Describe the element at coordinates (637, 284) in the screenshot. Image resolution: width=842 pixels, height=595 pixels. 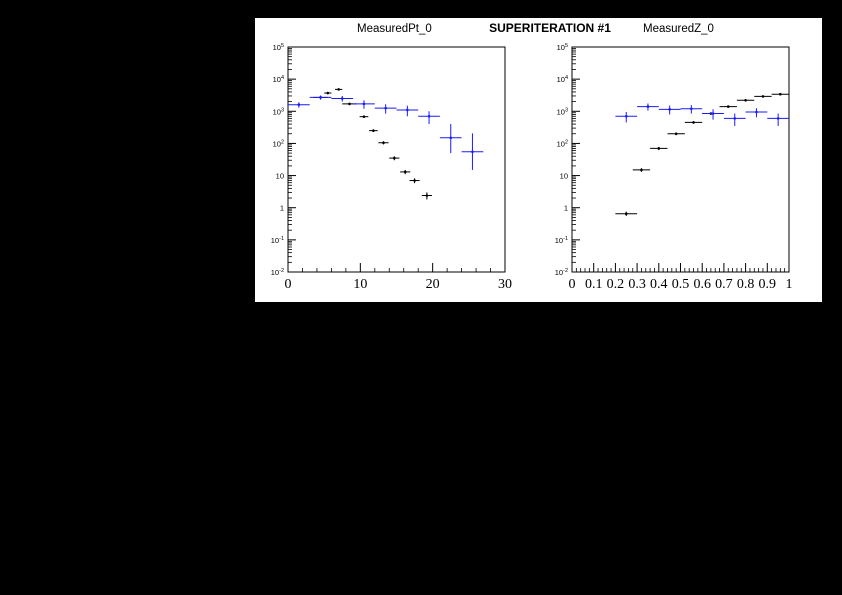
I see `x-tick-label-z: 0.3` at that location.